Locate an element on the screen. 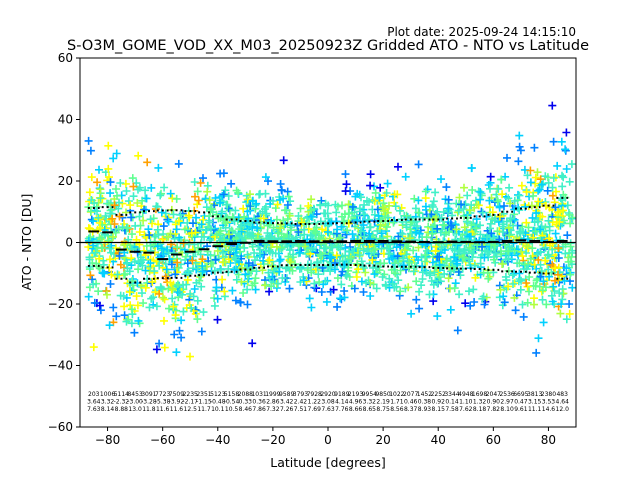 This screenshot has height=480, width=640. bin-stat-label: 2235 is located at coordinates (190, 394).